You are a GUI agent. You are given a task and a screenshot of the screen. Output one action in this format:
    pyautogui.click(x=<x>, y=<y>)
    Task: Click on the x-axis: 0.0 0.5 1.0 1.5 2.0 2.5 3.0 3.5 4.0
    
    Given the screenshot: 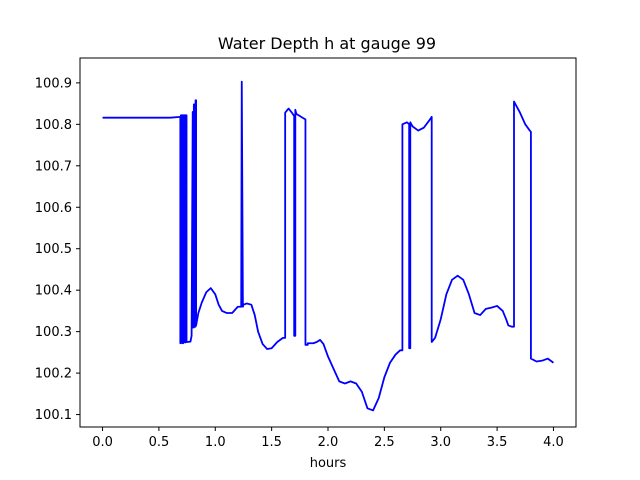 What is the action you would take?
    pyautogui.click(x=328, y=438)
    